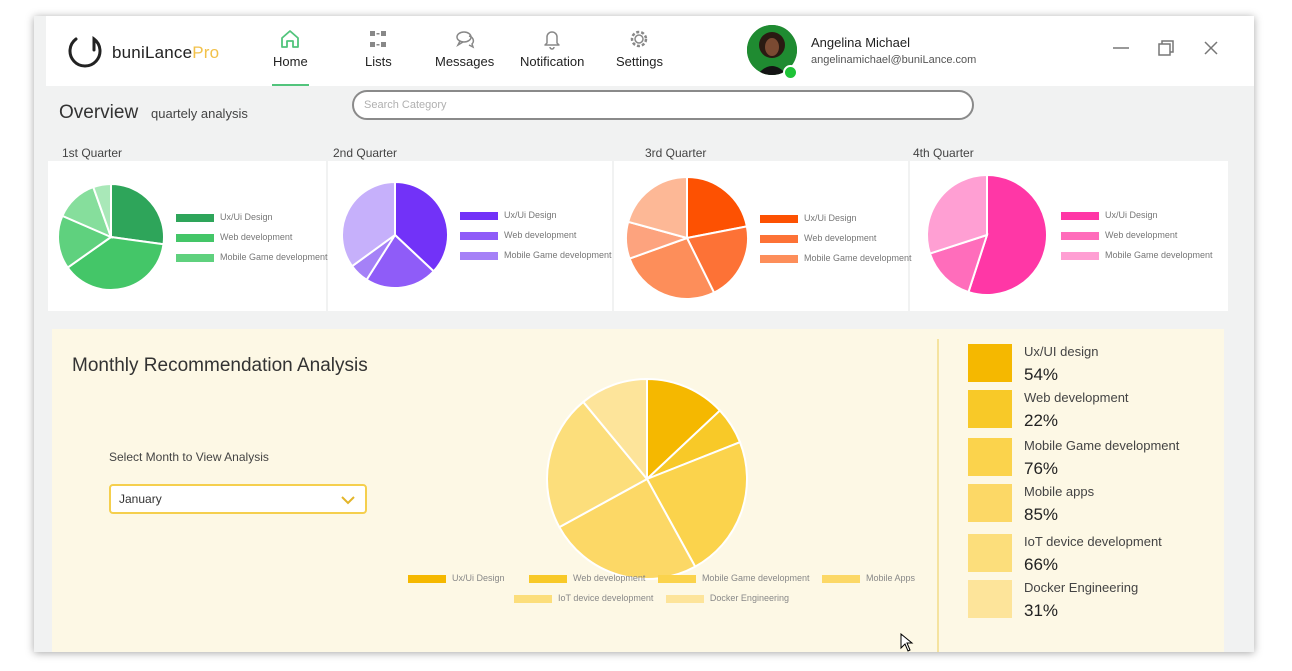  What do you see at coordinates (676, 153) in the screenshot?
I see `quarter-3-label: 3rd Quarter` at bounding box center [676, 153].